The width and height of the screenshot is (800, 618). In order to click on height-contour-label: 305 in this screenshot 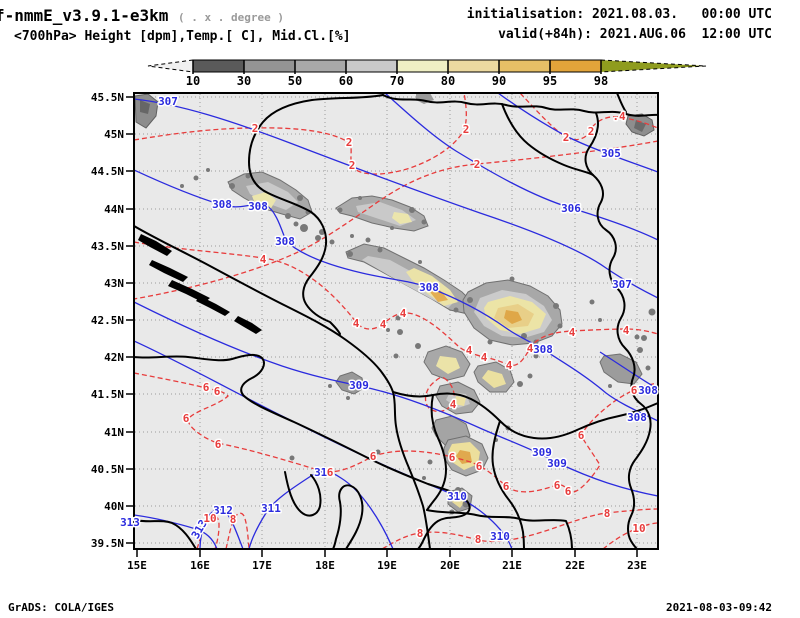, I will do `click(611, 153)`.